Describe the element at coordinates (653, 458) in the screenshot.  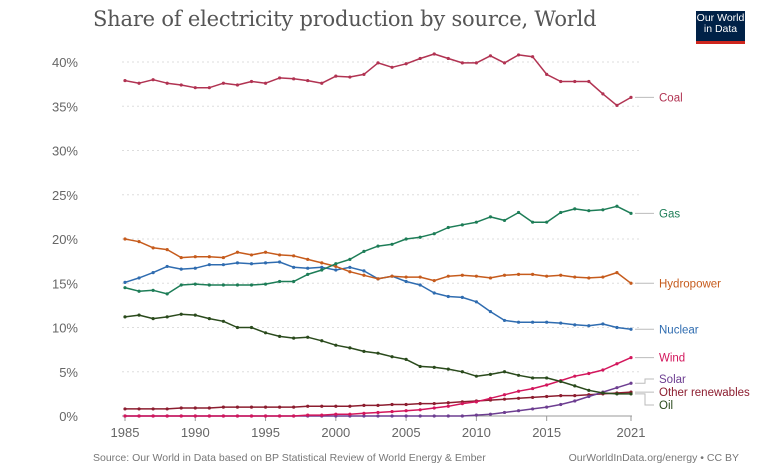
I see `credit-link: OurWorldInData.org/energy • CC BY` at that location.